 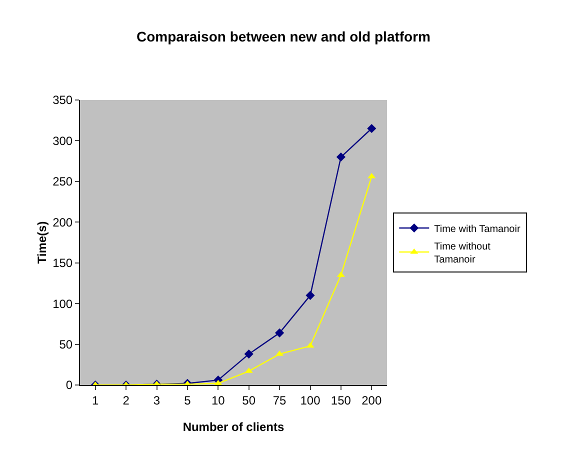 What do you see at coordinates (249, 400) in the screenshot?
I see `x-tick-label: 50` at bounding box center [249, 400].